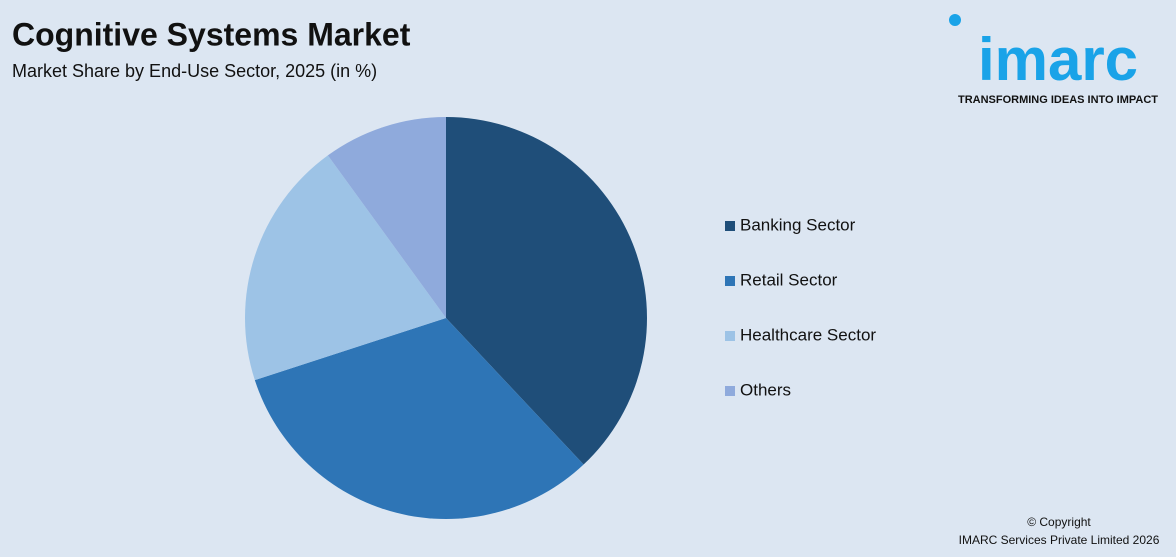  What do you see at coordinates (789, 279) in the screenshot?
I see `legend-label: Retail Sector` at bounding box center [789, 279].